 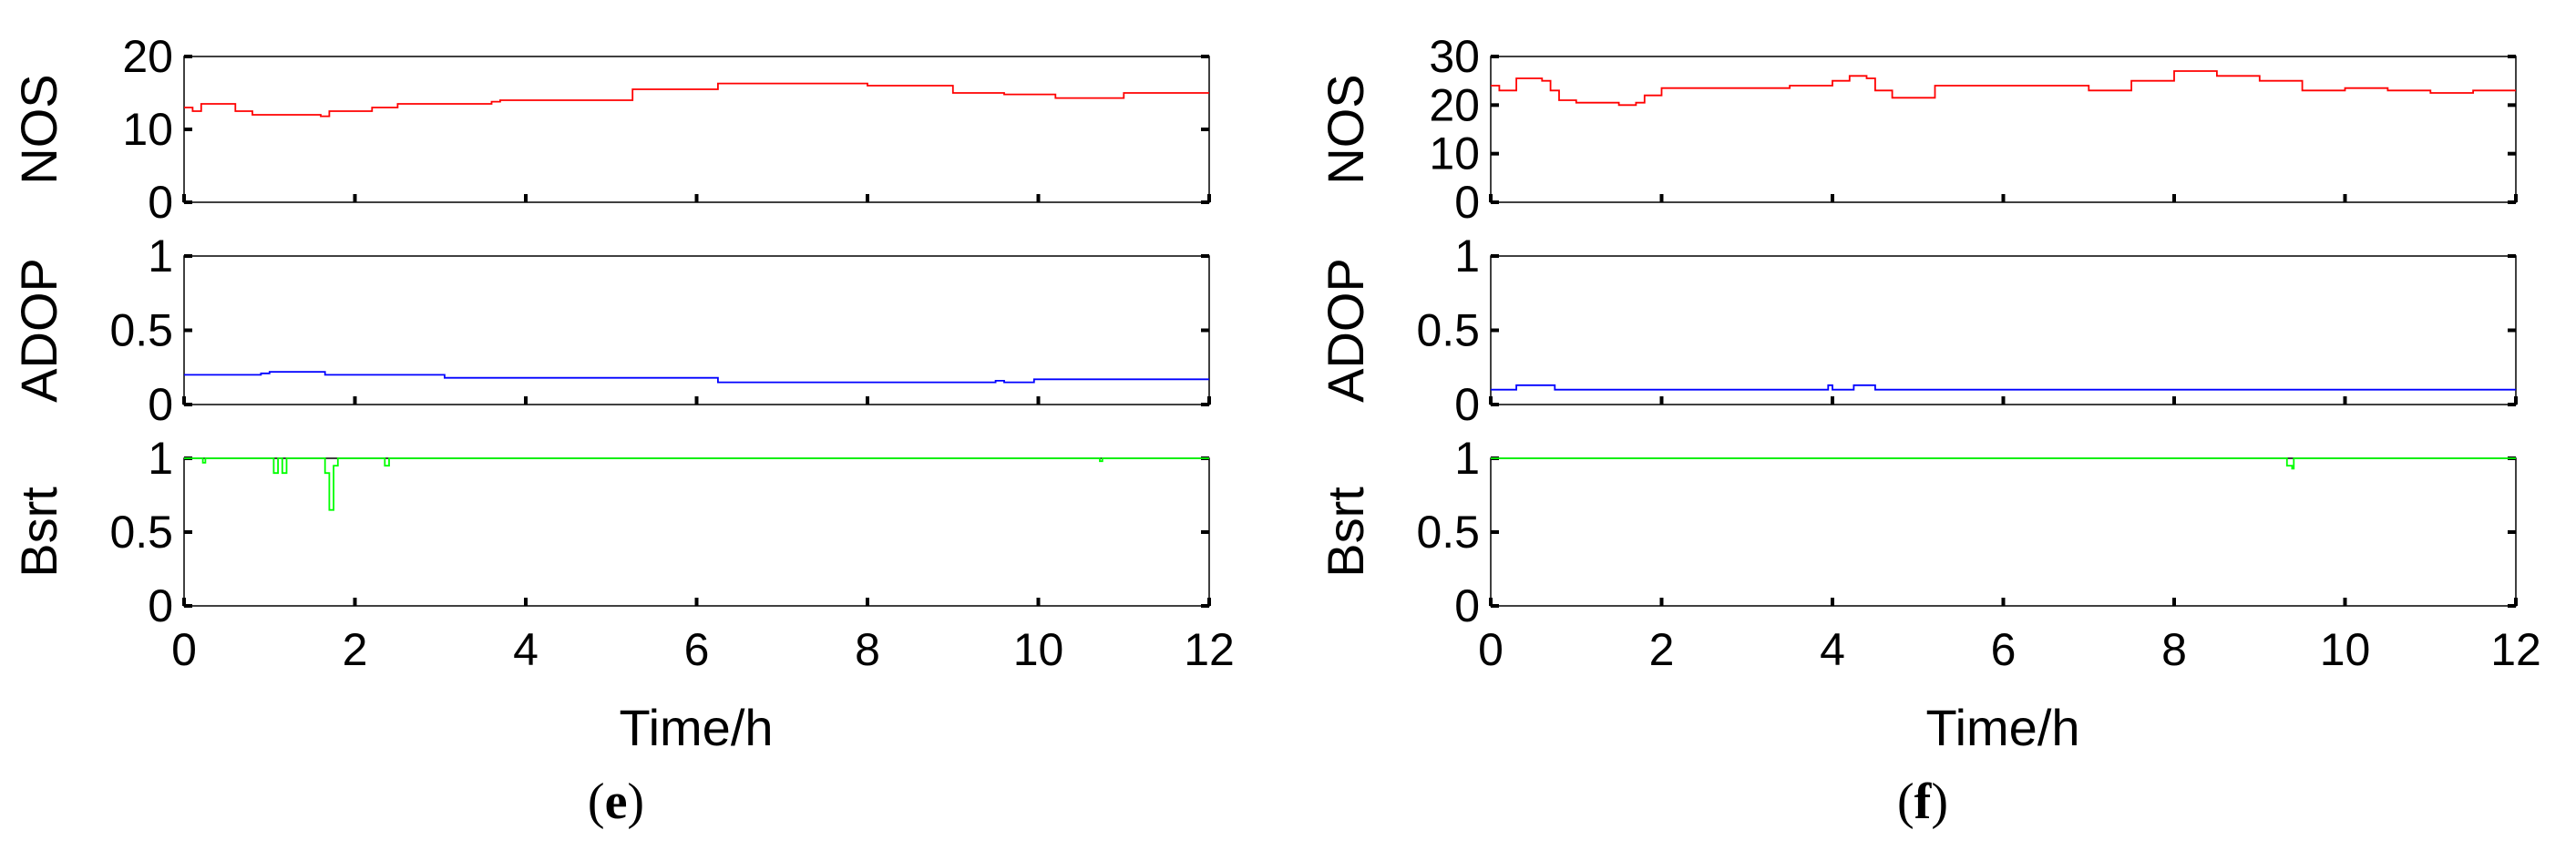 I want to click on y-tick-label: 30, so click(x=1455, y=56).